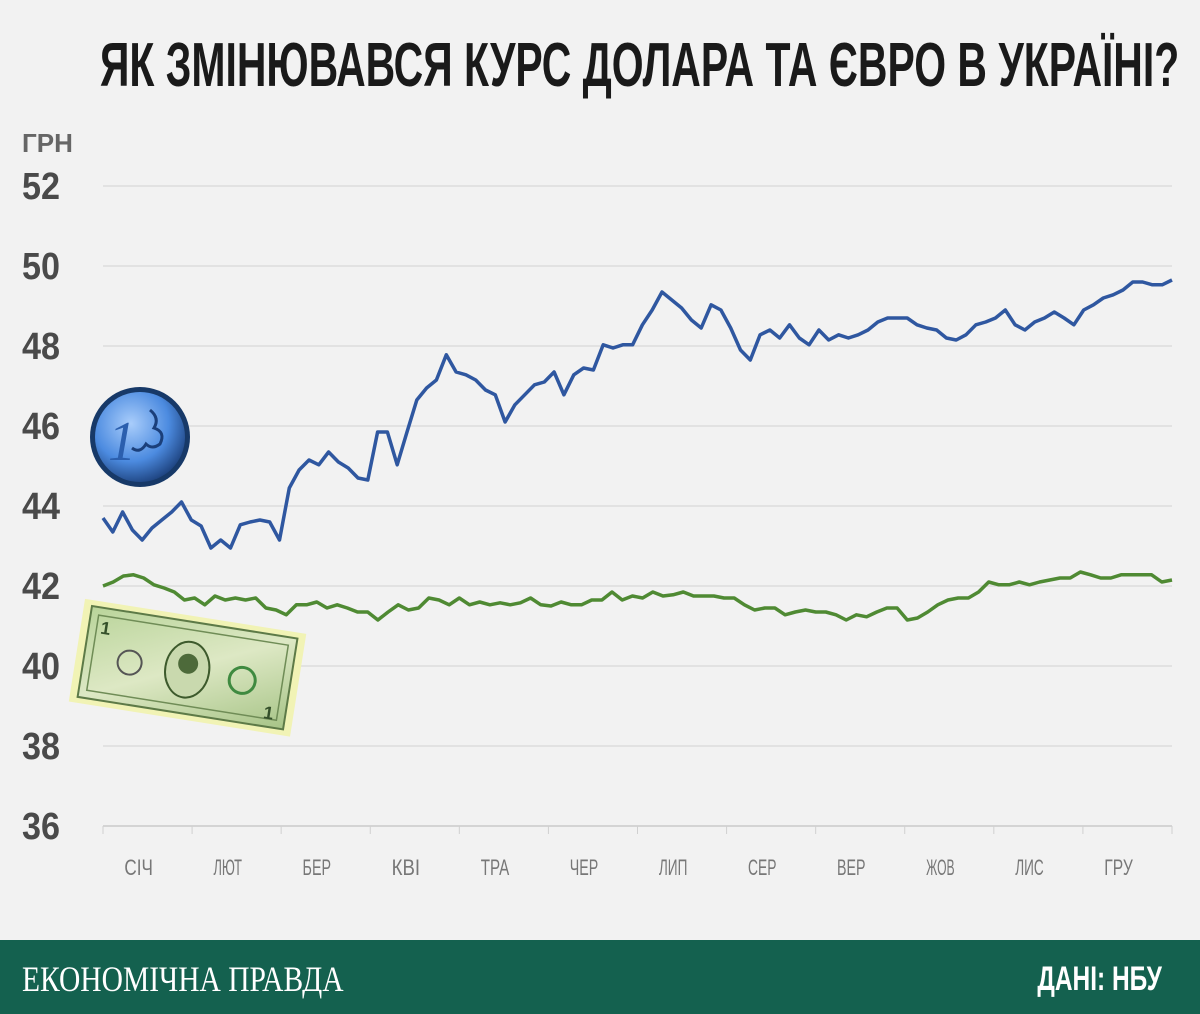 This screenshot has width=1200, height=1014. I want to click on y-axis-unit: ГРН, so click(47, 143).